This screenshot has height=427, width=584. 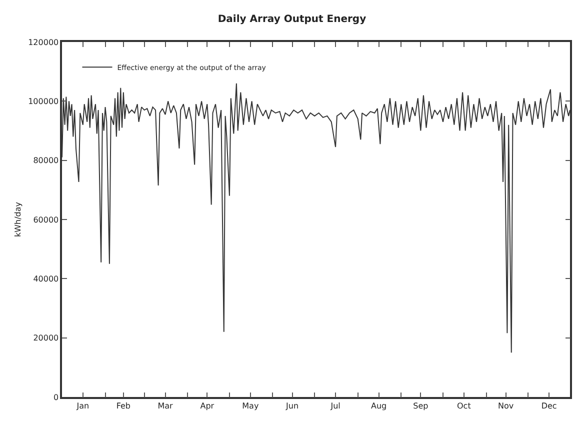 What do you see at coordinates (335, 405) in the screenshot?
I see `x-tick-label: Jul` at bounding box center [335, 405].